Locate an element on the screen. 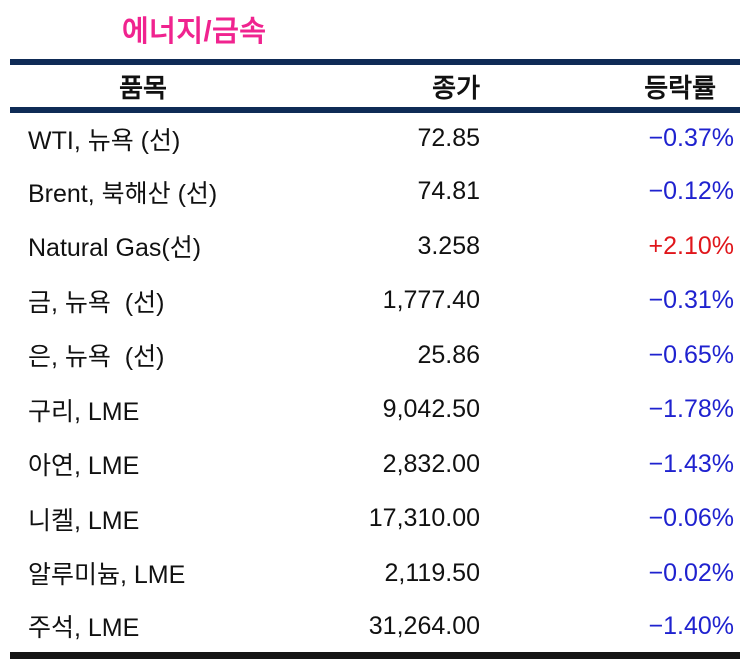 This screenshot has width=745, height=671. item-name-cell: 은, 뉴욕 (선) is located at coordinates (96, 357).